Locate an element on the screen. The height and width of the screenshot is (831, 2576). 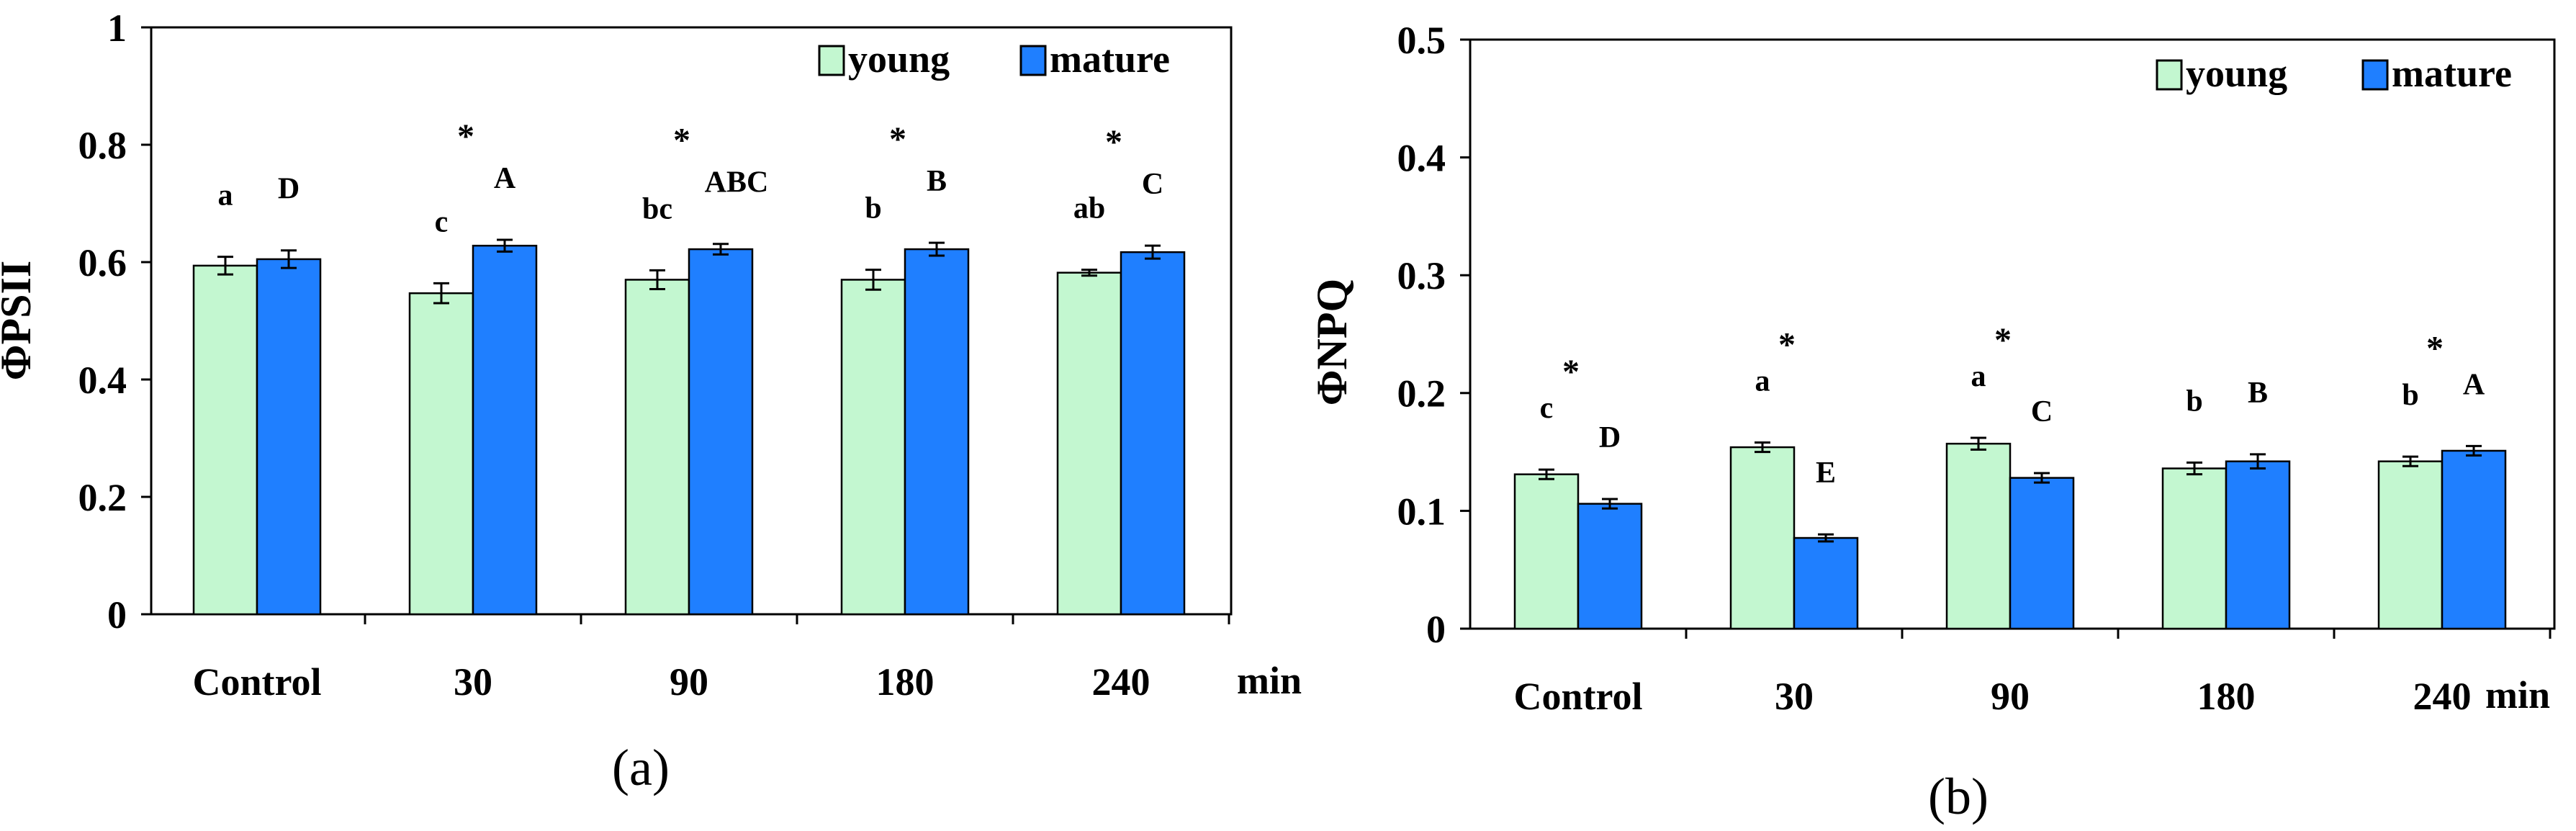
y-tick-label: 1 is located at coordinates (117, 28).